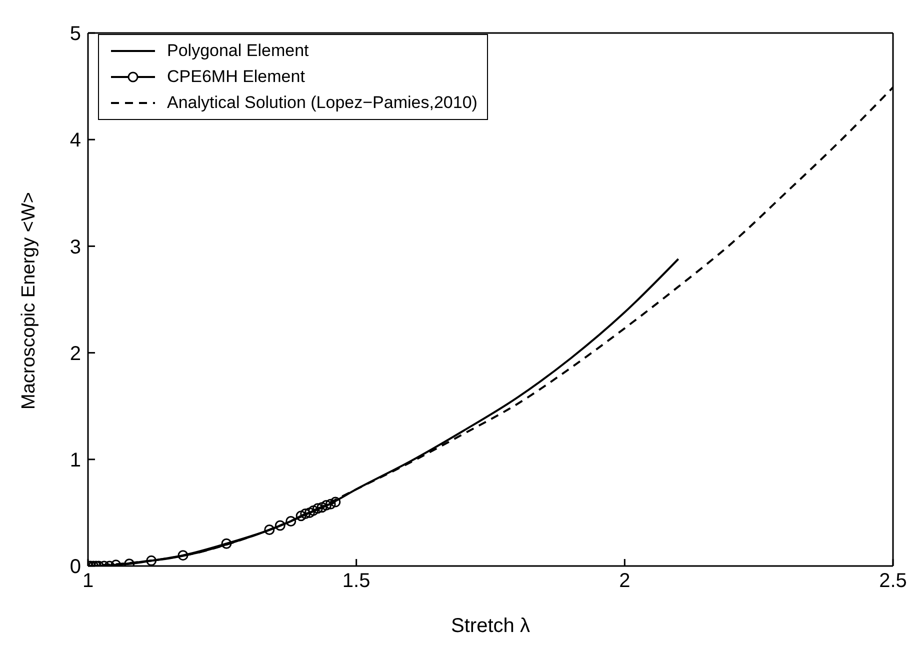 This screenshot has height=654, width=922. Describe the element at coordinates (322, 103) in the screenshot. I see `legend-label: Analytical Solution (Lopez−Pamies,2010)` at that location.